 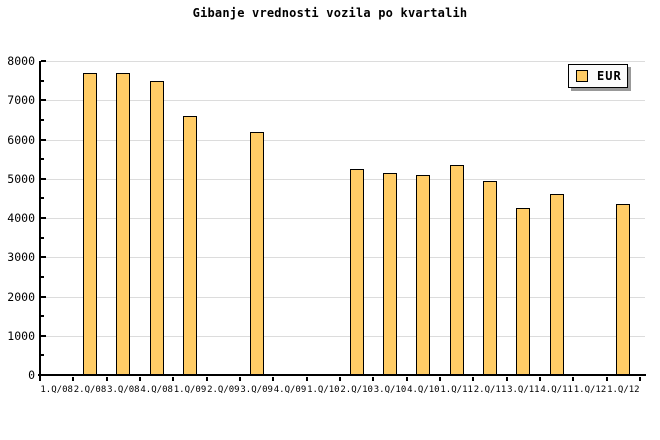 What do you see at coordinates (21, 61) in the screenshot?
I see `y-axis-label-8000: 8000` at bounding box center [21, 61].